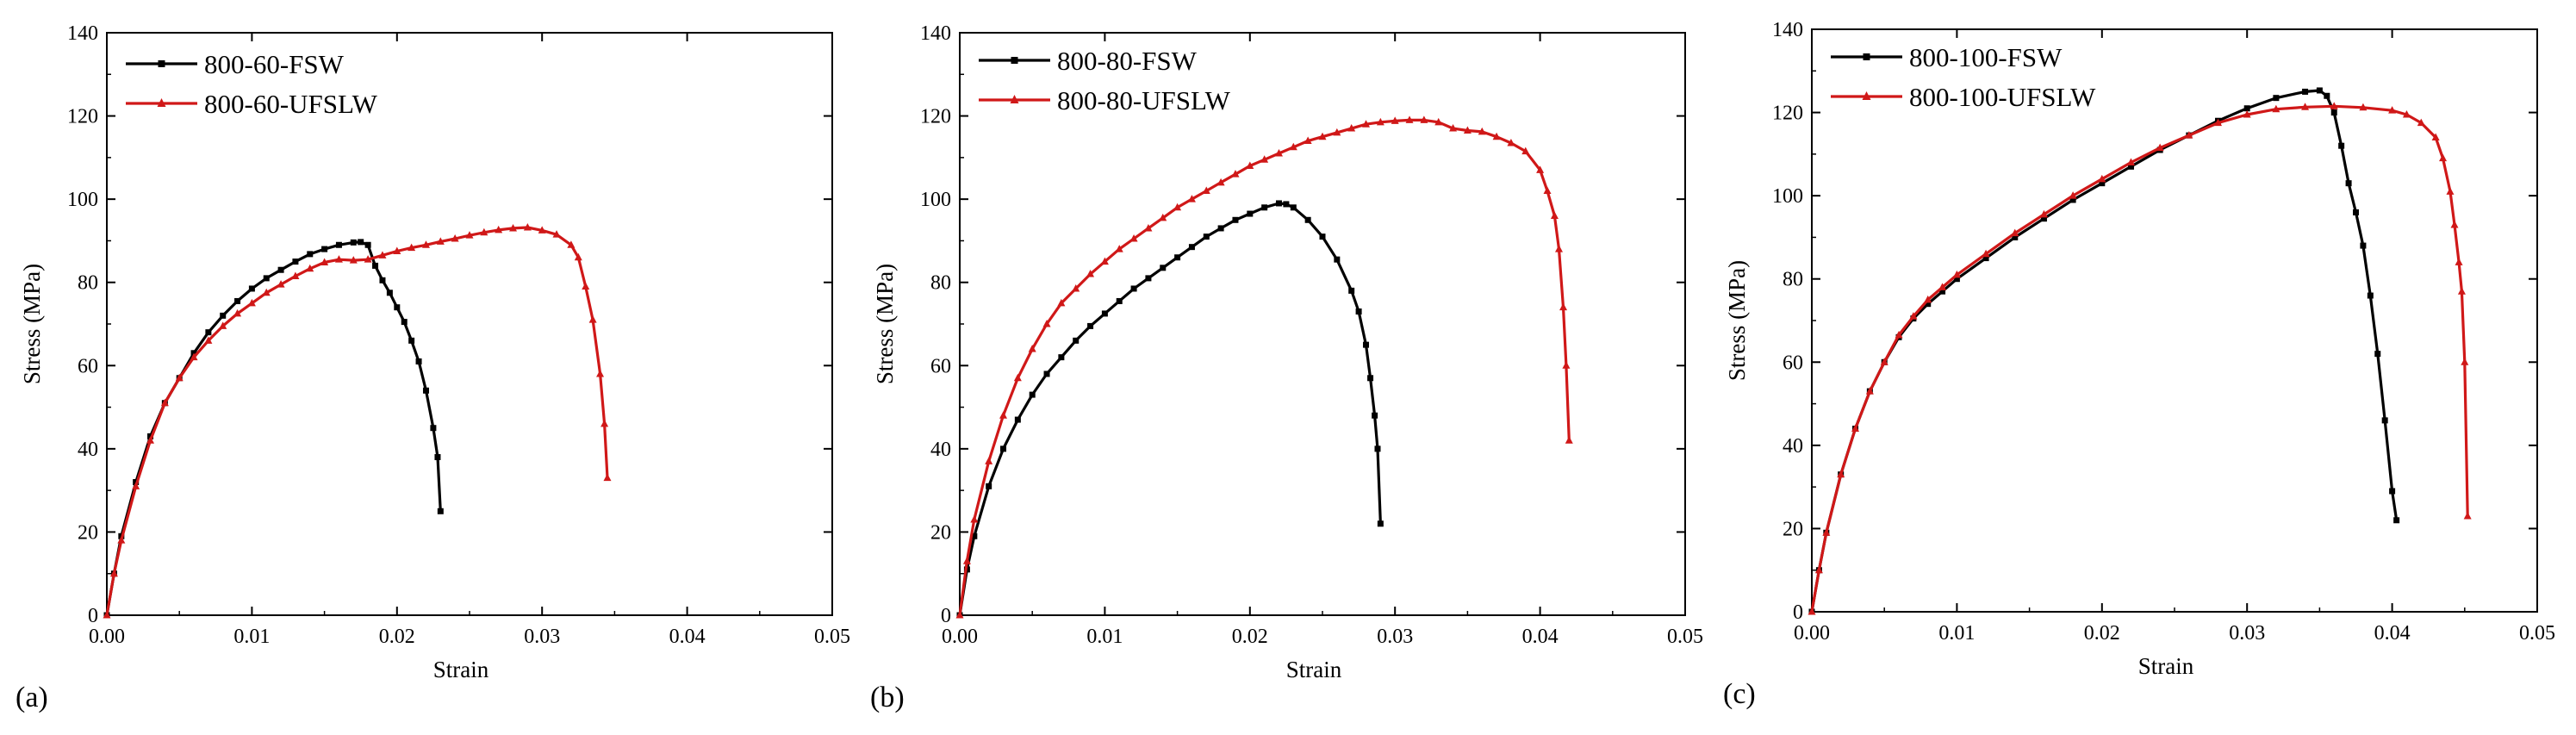 This screenshot has width=2576, height=735. What do you see at coordinates (275, 64) in the screenshot?
I see `legend-label: 800-60-FSW` at bounding box center [275, 64].